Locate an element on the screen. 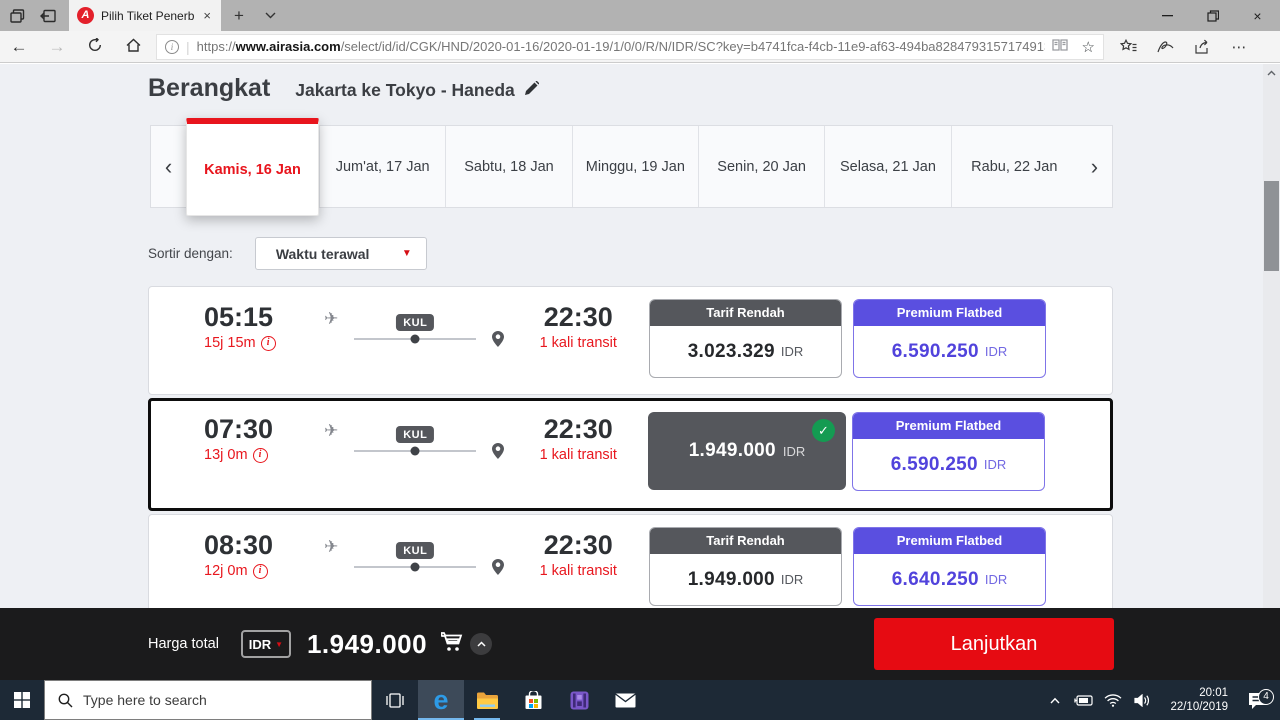  date-tab-6: Rabu, 22 Jan is located at coordinates (1013, 166).